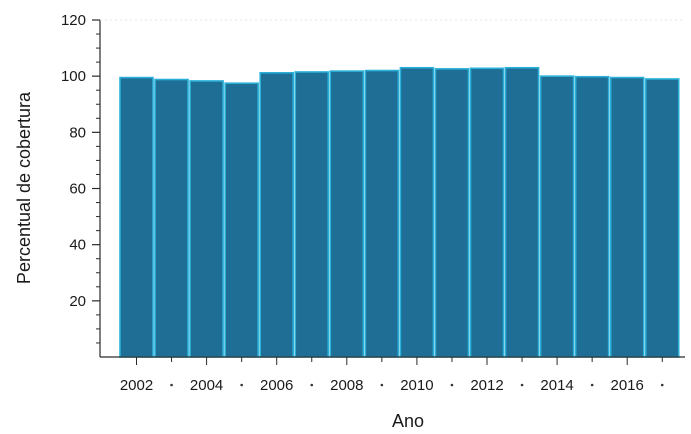 This screenshot has width=691, height=434. What do you see at coordinates (77, 132) in the screenshot?
I see `y-tick-label-80: 80` at bounding box center [77, 132].